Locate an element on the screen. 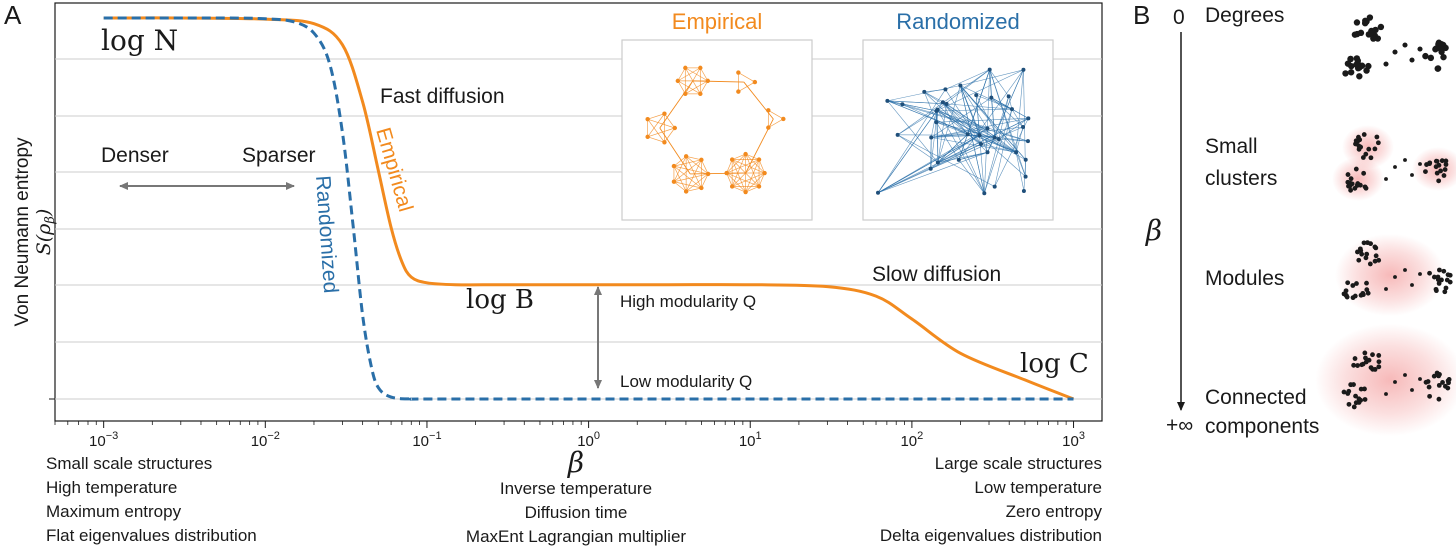 The height and width of the screenshot is (549, 1456). annotation-sparser: Sparser is located at coordinates (279, 155).